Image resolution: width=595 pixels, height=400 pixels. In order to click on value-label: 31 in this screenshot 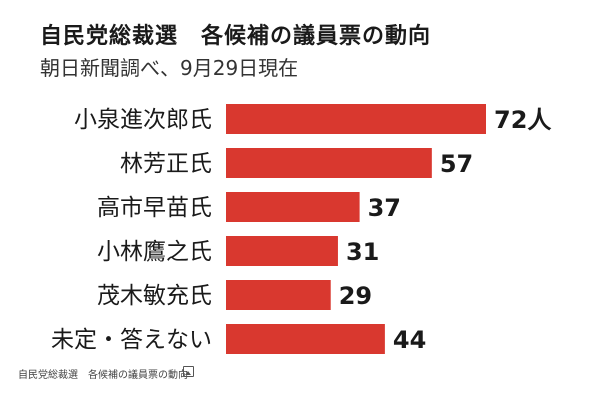, I will do `click(362, 252)`.